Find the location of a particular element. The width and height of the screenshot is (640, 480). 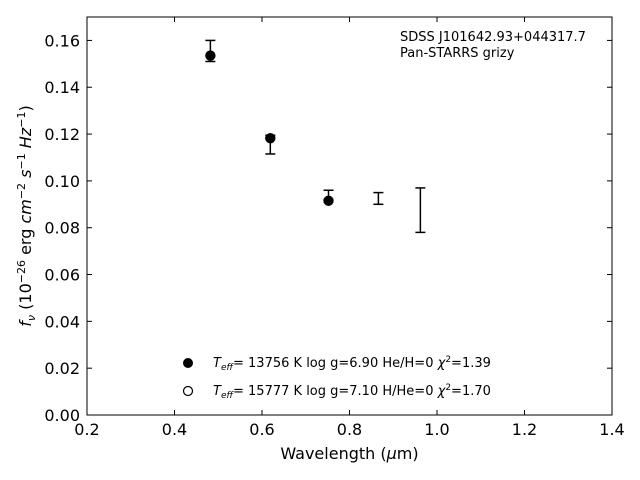

legend-entry-2: Teff= 15777 K log g=7.10 H/He=0 χ2=1.70 is located at coordinates (352, 392).